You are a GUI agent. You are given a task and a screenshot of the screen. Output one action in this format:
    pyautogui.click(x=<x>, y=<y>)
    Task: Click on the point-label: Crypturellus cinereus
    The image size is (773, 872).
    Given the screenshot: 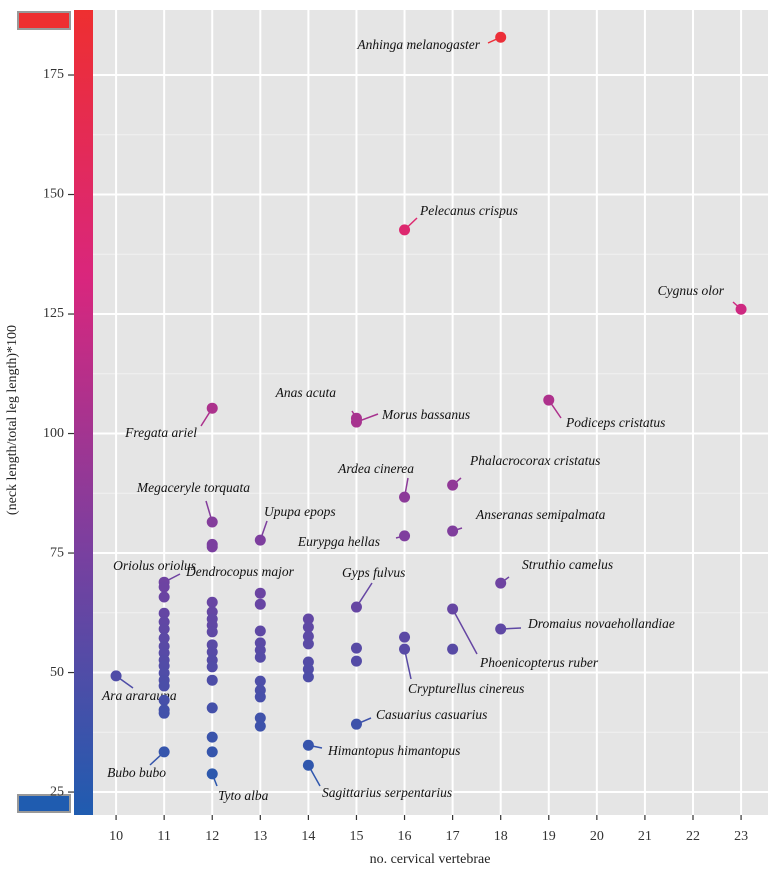 What is the action you would take?
    pyautogui.click(x=466, y=688)
    